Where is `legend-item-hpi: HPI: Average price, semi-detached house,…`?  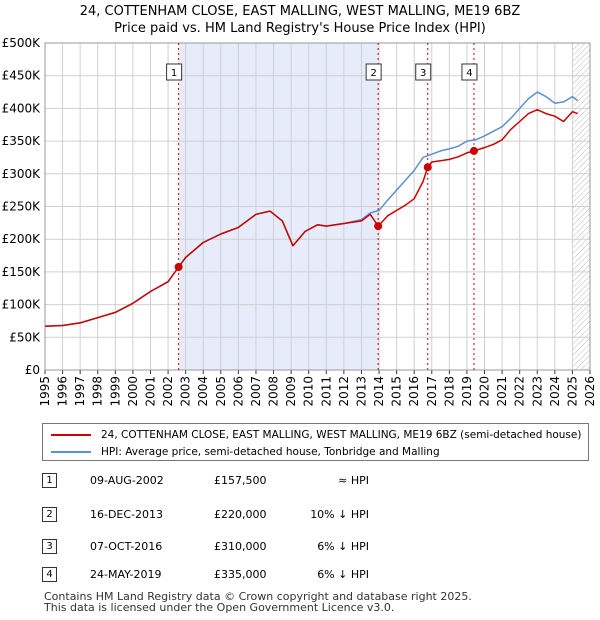 legend-item-hpi: HPI: Average price, semi-detached house,… is located at coordinates (245, 452).